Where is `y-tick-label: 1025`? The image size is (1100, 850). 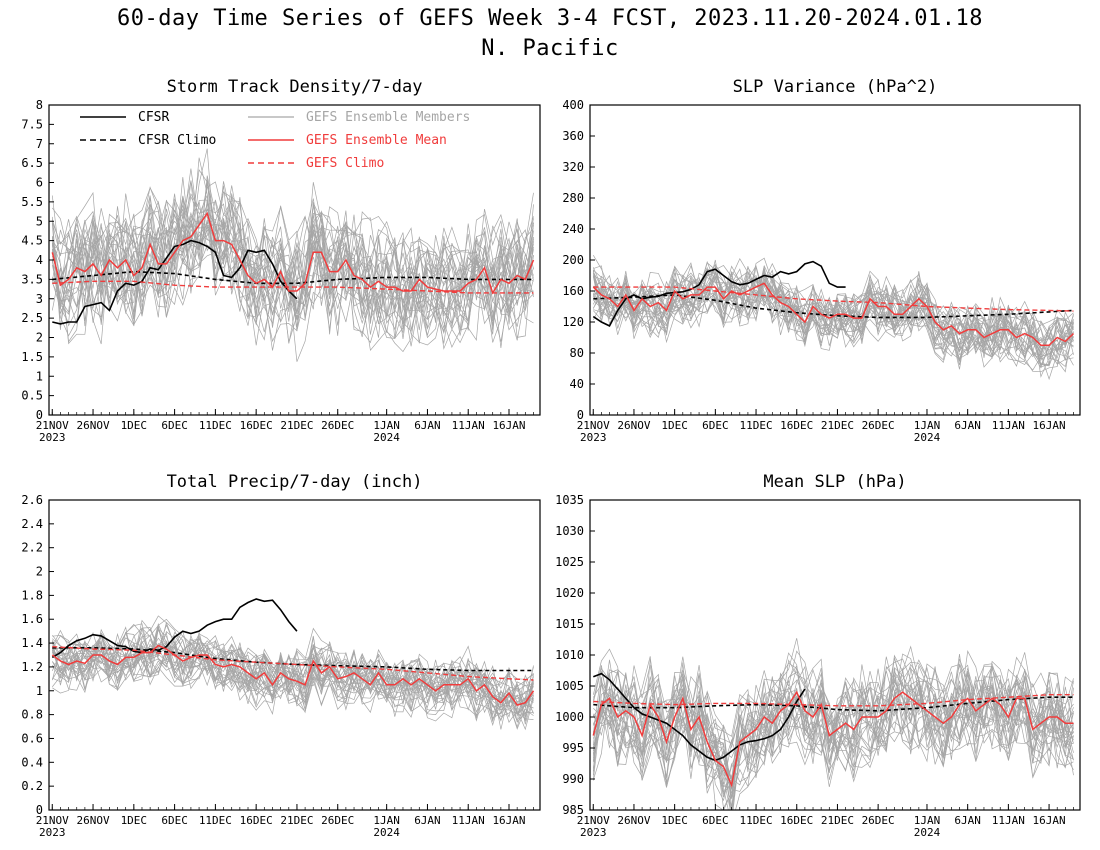
y-tick-label: 1025 is located at coordinates (569, 562).